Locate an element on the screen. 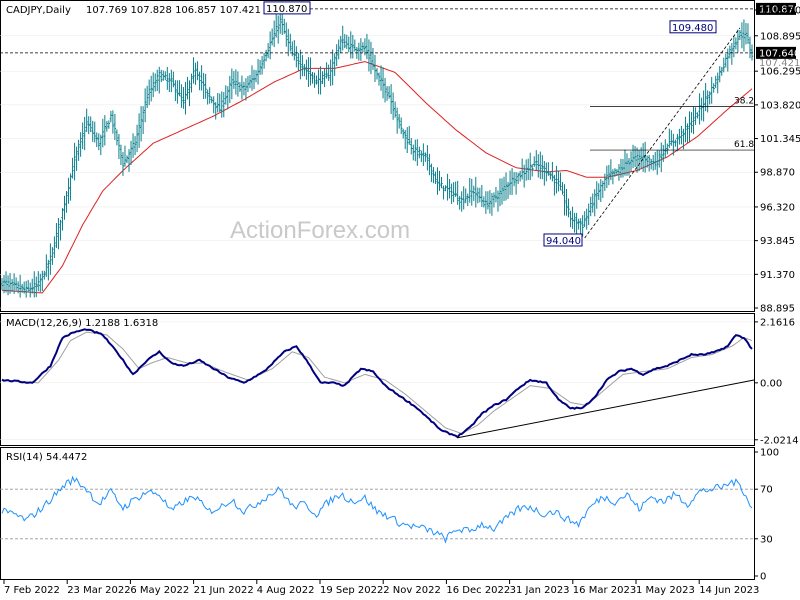 The width and height of the screenshot is (800, 600). current-axis-tag-label: 107.640 is located at coordinates (779, 53).